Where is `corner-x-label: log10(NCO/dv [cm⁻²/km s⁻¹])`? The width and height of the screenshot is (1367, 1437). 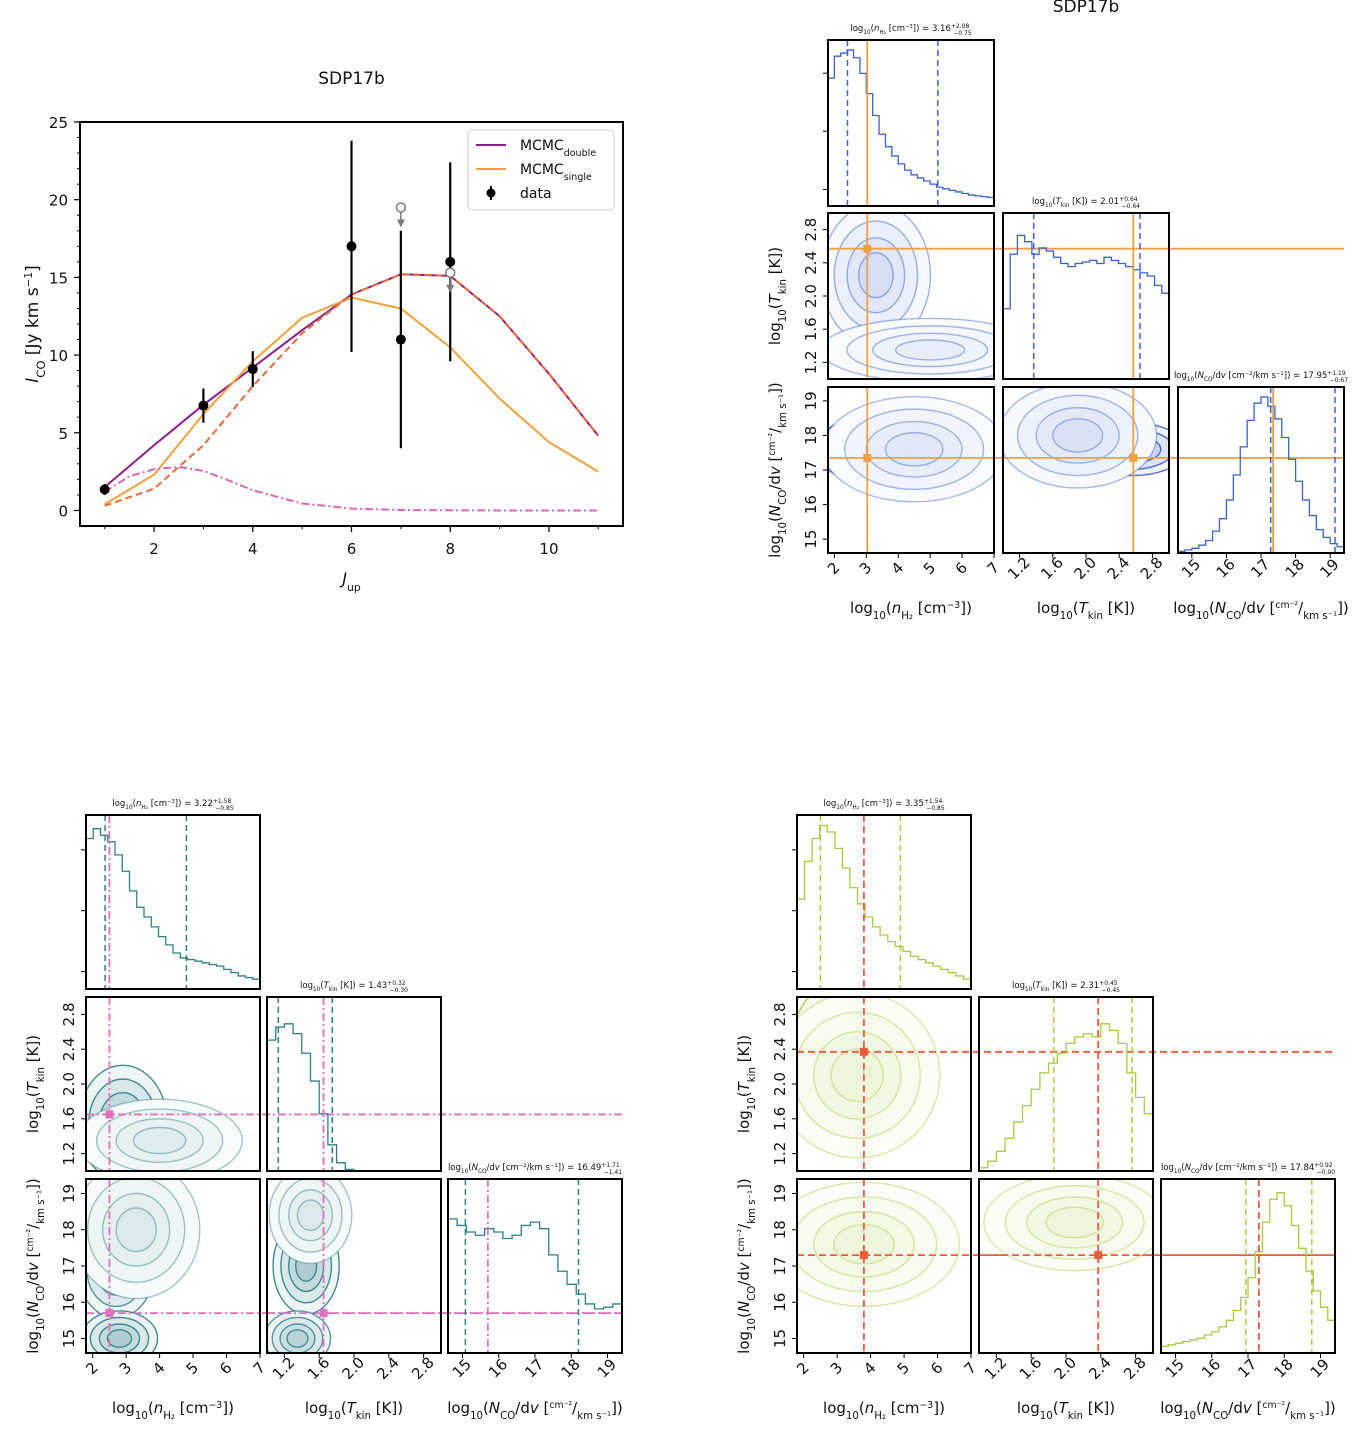
corner-x-label: log10(NCO/dv [cm⁻²/km s⁻¹]) is located at coordinates (1261, 610).